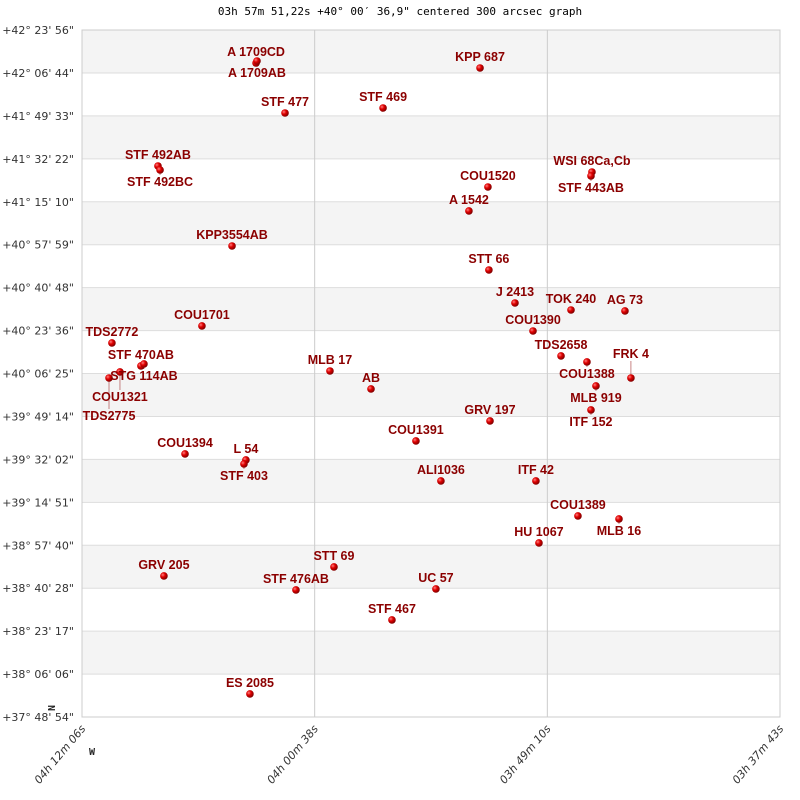 This screenshot has width=800, height=800. I want to click on star-label: GRV 205, so click(163, 565).